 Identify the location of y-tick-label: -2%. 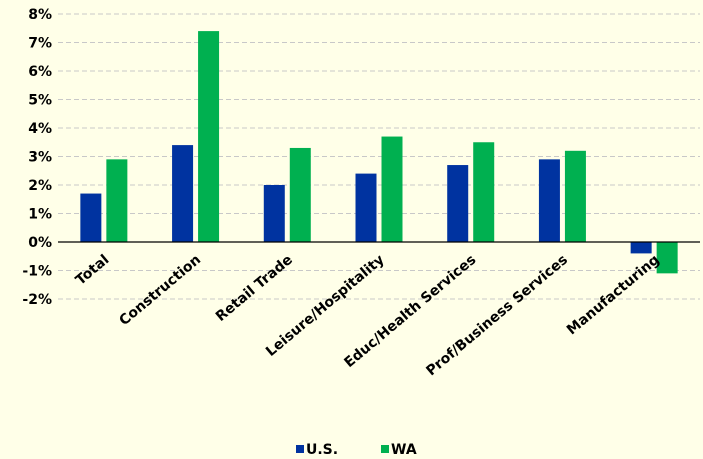
(37, 300).